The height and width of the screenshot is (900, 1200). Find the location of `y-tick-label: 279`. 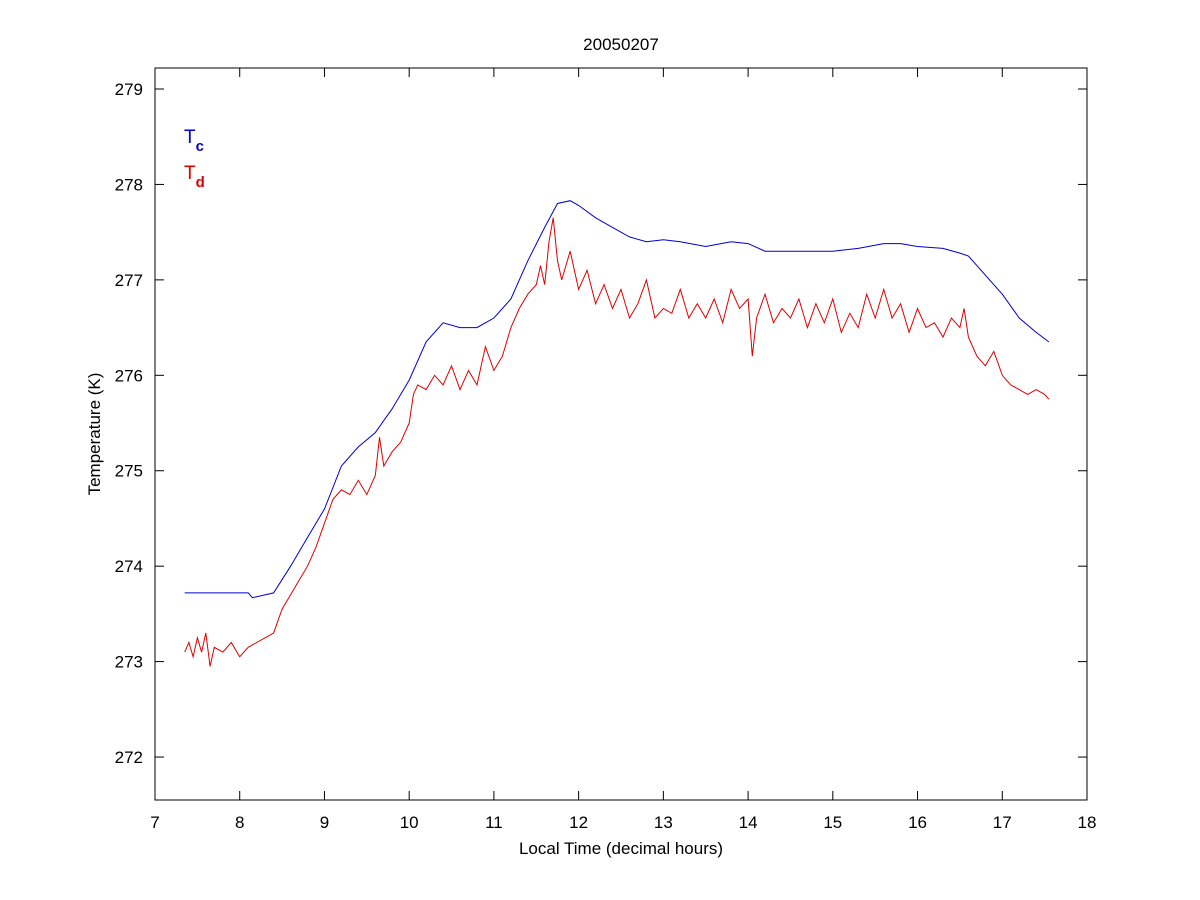

y-tick-label: 279 is located at coordinates (129, 89).